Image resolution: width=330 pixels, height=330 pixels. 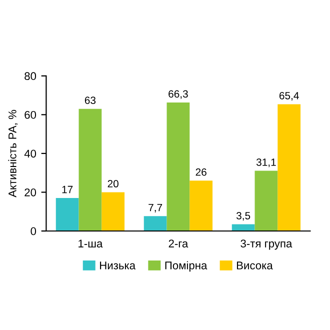 I want to click on y-tick-label: 20, so click(x=30, y=192).